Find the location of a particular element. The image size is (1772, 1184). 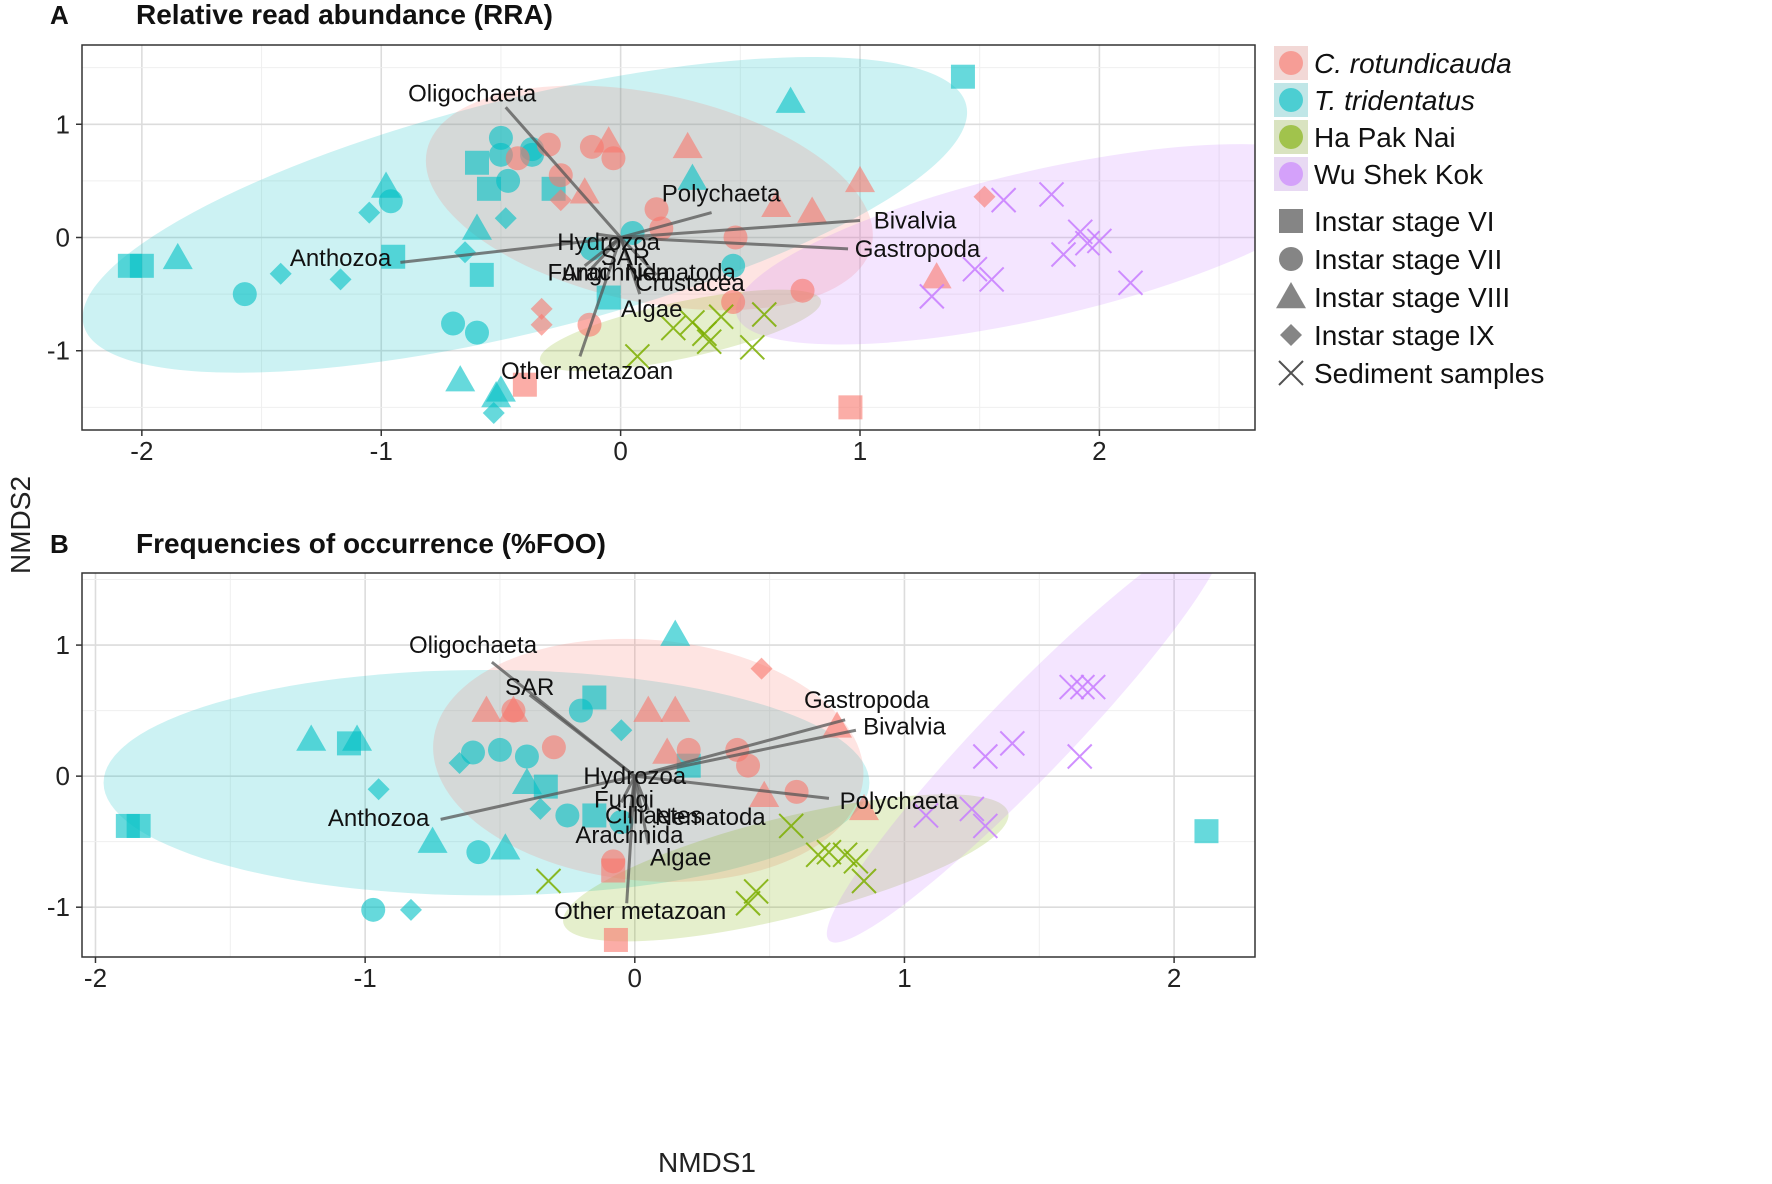

x-tick-label: 0 is located at coordinates (620, 451).